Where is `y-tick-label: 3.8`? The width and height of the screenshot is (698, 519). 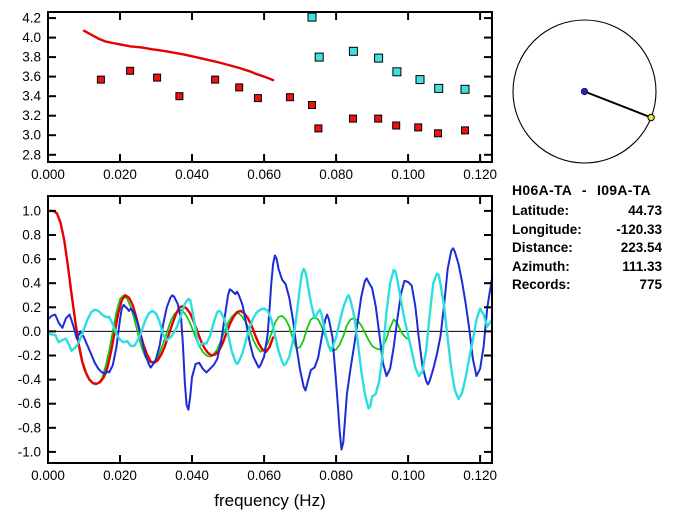 y-tick-label: 3.8 is located at coordinates (31, 57).